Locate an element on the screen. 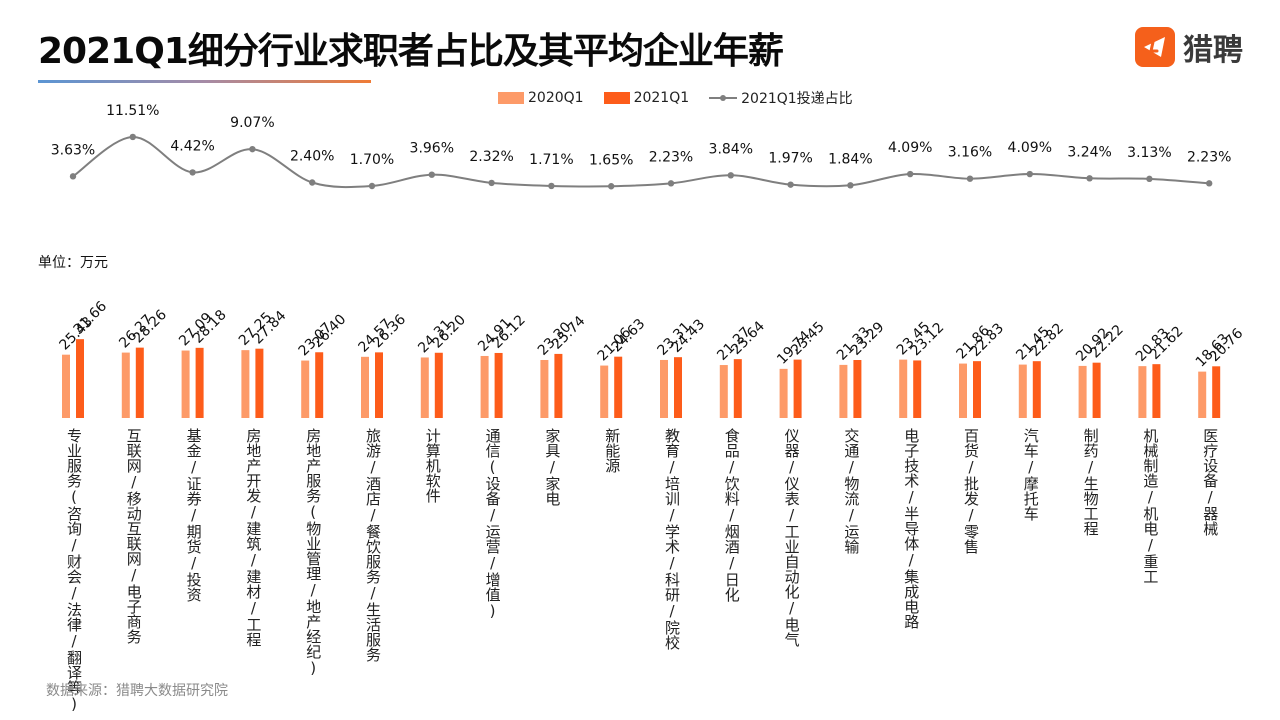 The height and width of the screenshot is (720, 1280). unit-label: 单位：万元 is located at coordinates (73, 263).